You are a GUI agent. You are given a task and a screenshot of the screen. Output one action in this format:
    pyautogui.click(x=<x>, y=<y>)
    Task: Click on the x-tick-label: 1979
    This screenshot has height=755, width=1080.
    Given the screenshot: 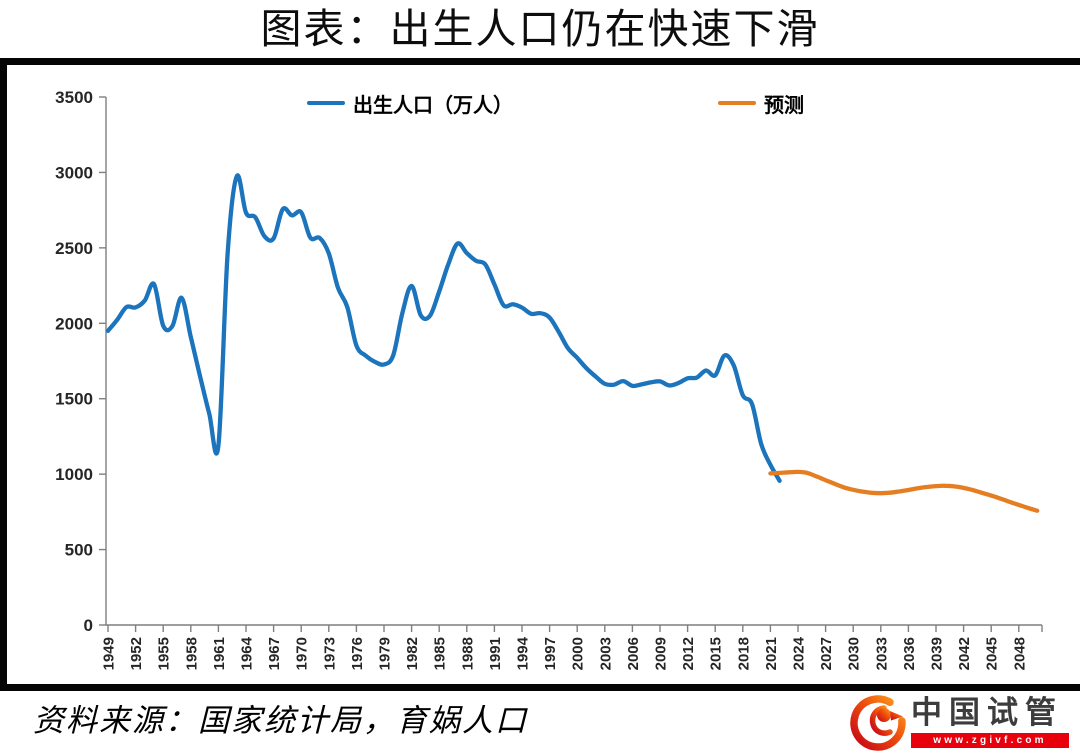 What is the action you would take?
    pyautogui.click(x=385, y=653)
    